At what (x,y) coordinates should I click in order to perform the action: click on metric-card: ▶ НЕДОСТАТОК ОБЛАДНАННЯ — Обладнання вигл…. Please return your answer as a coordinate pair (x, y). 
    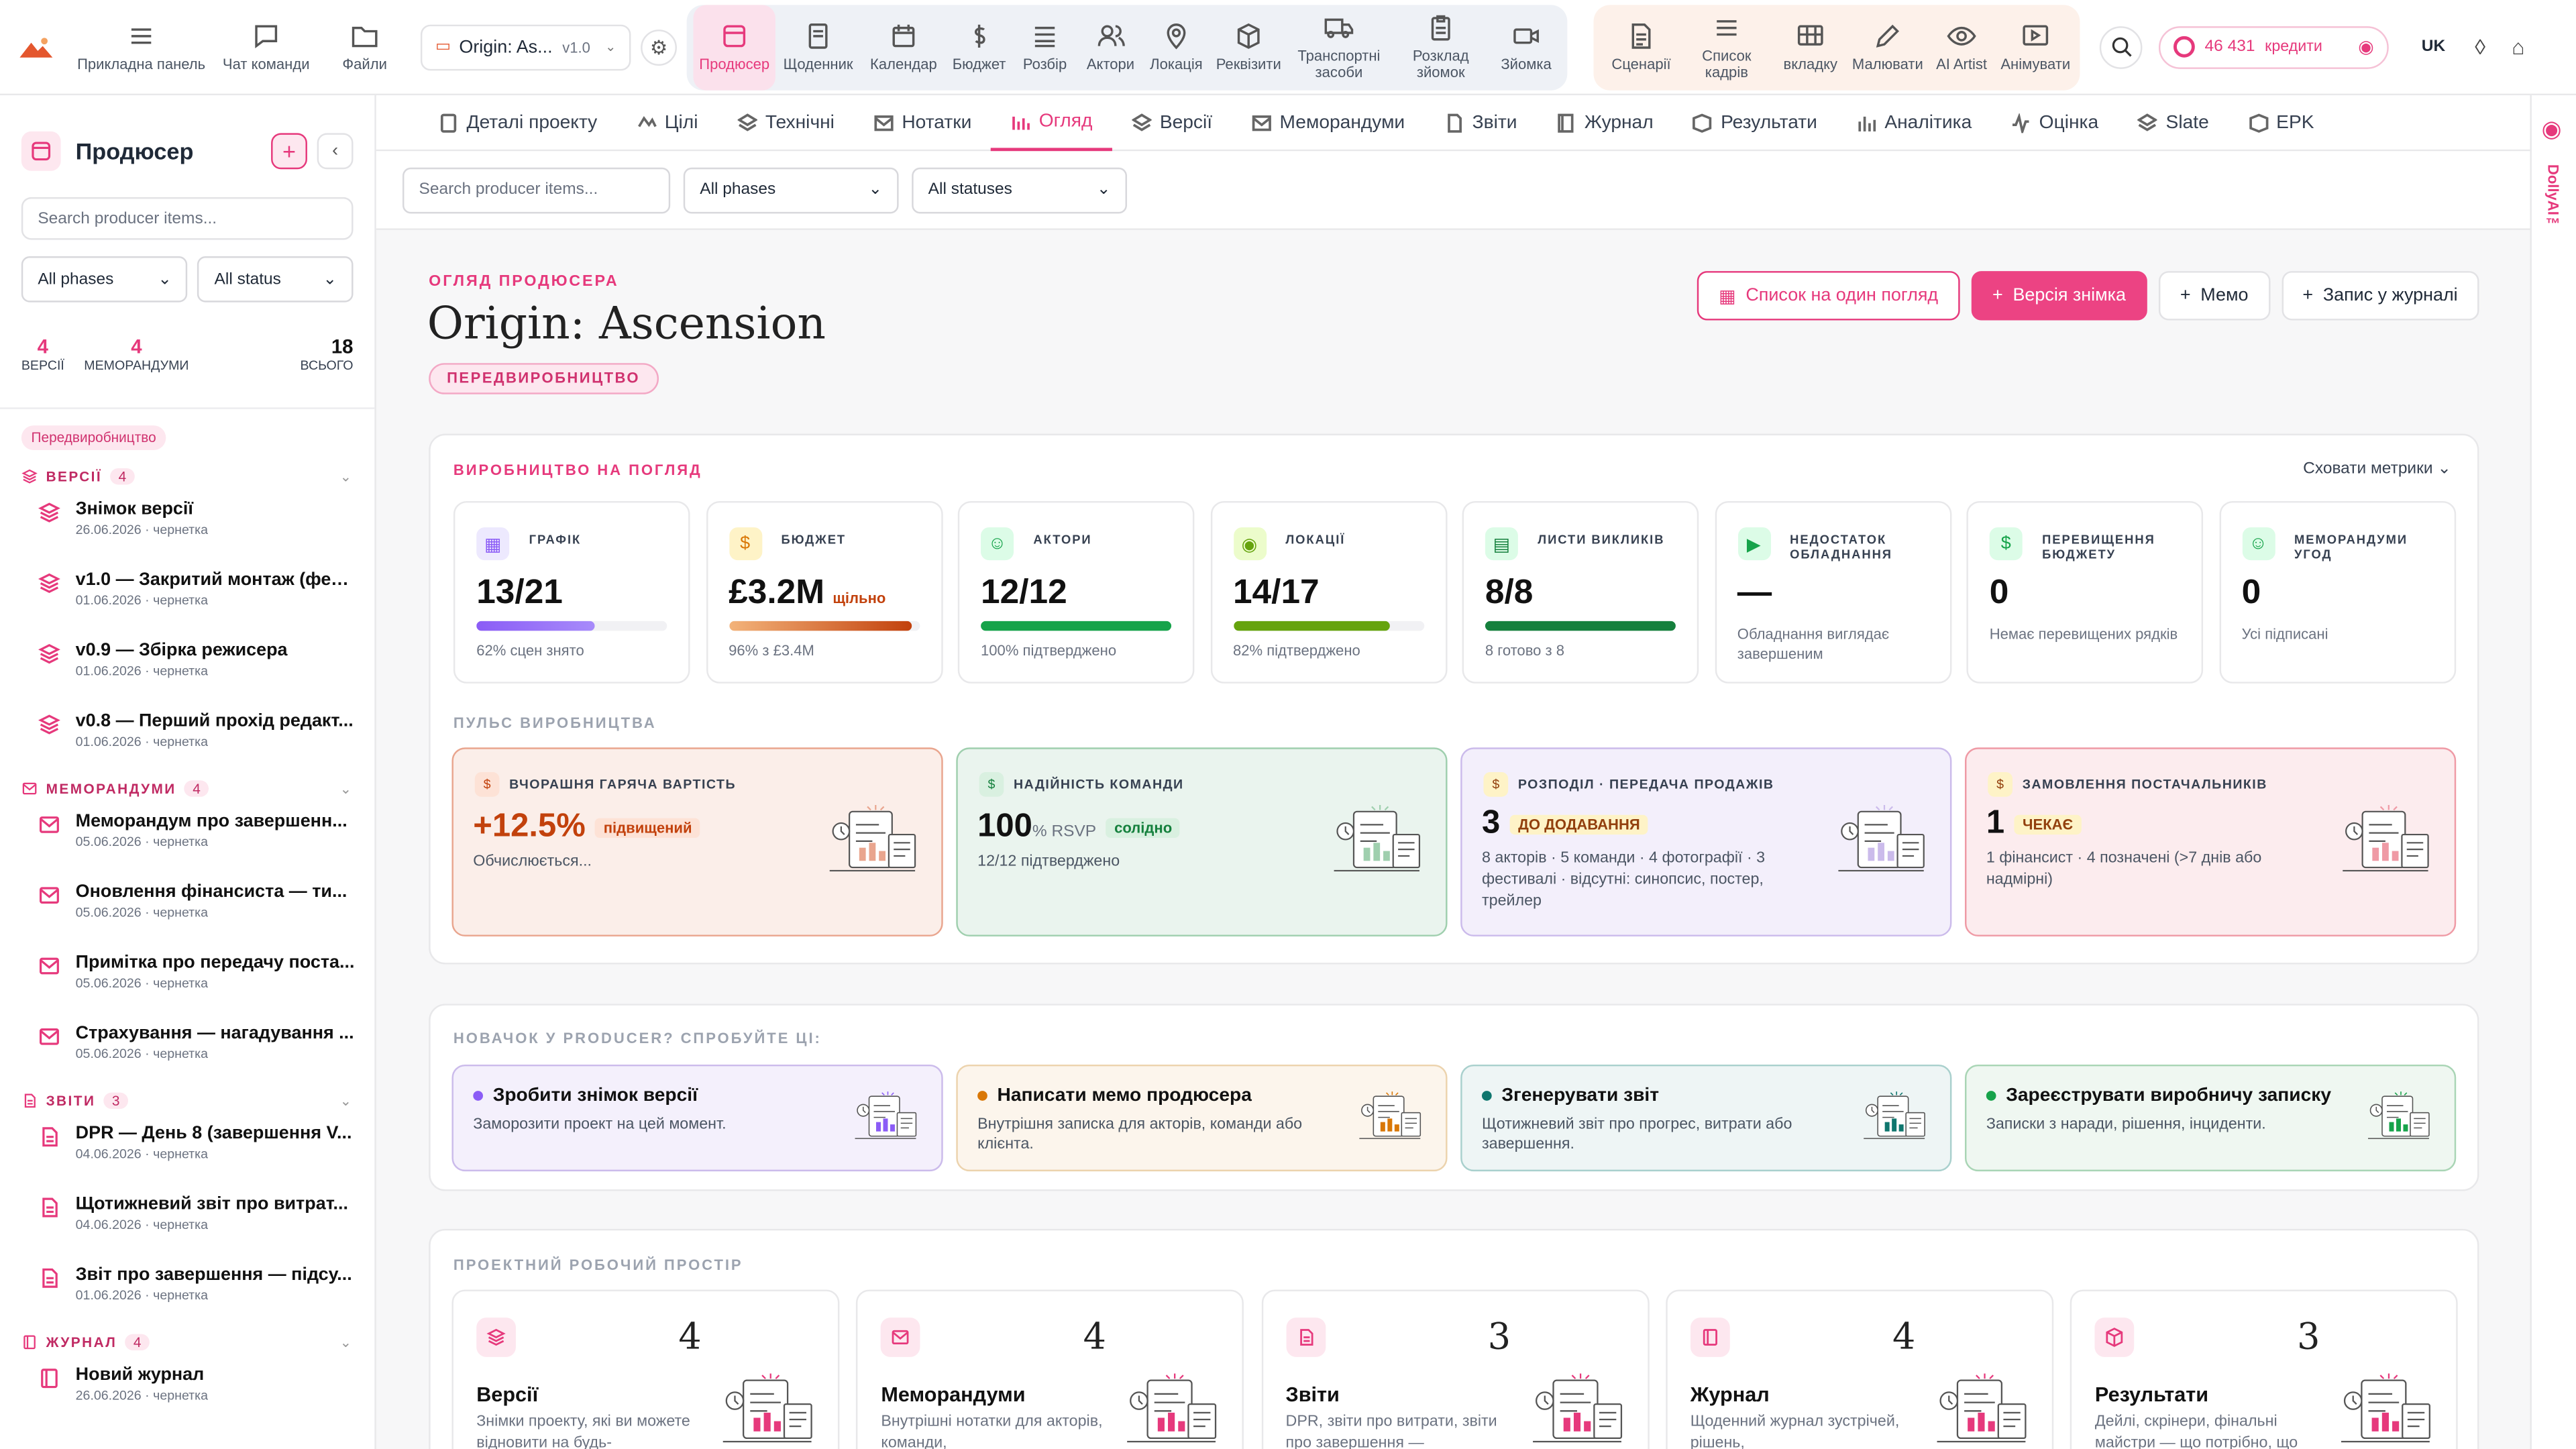
    Looking at the image, I should click on (1832, 592).